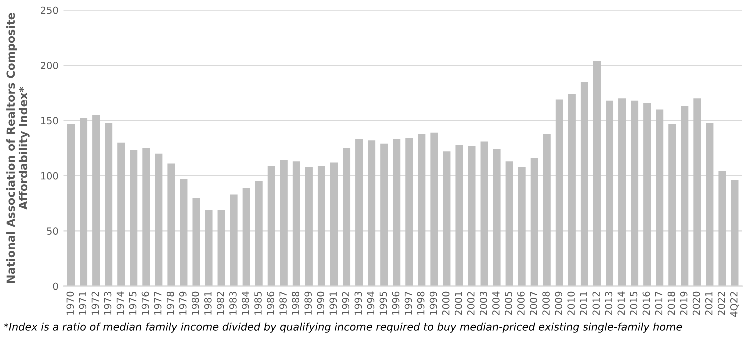 This screenshot has width=750, height=345. What do you see at coordinates (49, 66) in the screenshot?
I see `y-tick-label: 200` at bounding box center [49, 66].